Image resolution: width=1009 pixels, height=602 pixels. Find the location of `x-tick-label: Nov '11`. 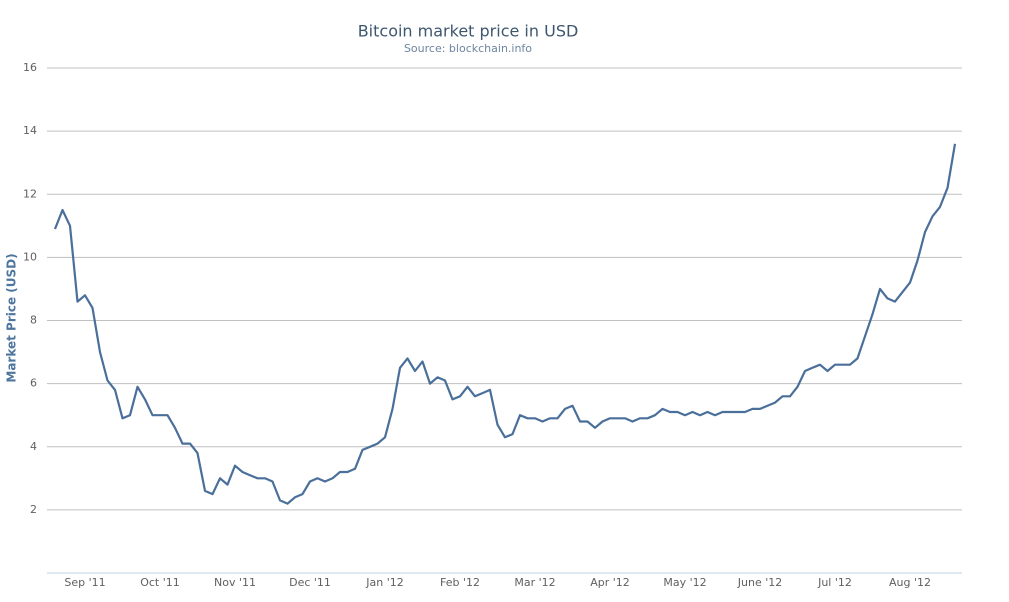

x-tick-label: Nov '11 is located at coordinates (235, 582).